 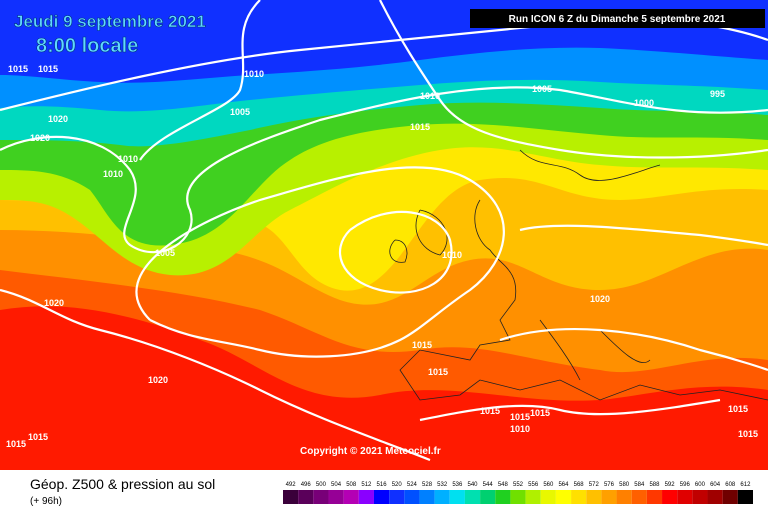 I want to click on legend-label: 548, so click(x=503, y=485).